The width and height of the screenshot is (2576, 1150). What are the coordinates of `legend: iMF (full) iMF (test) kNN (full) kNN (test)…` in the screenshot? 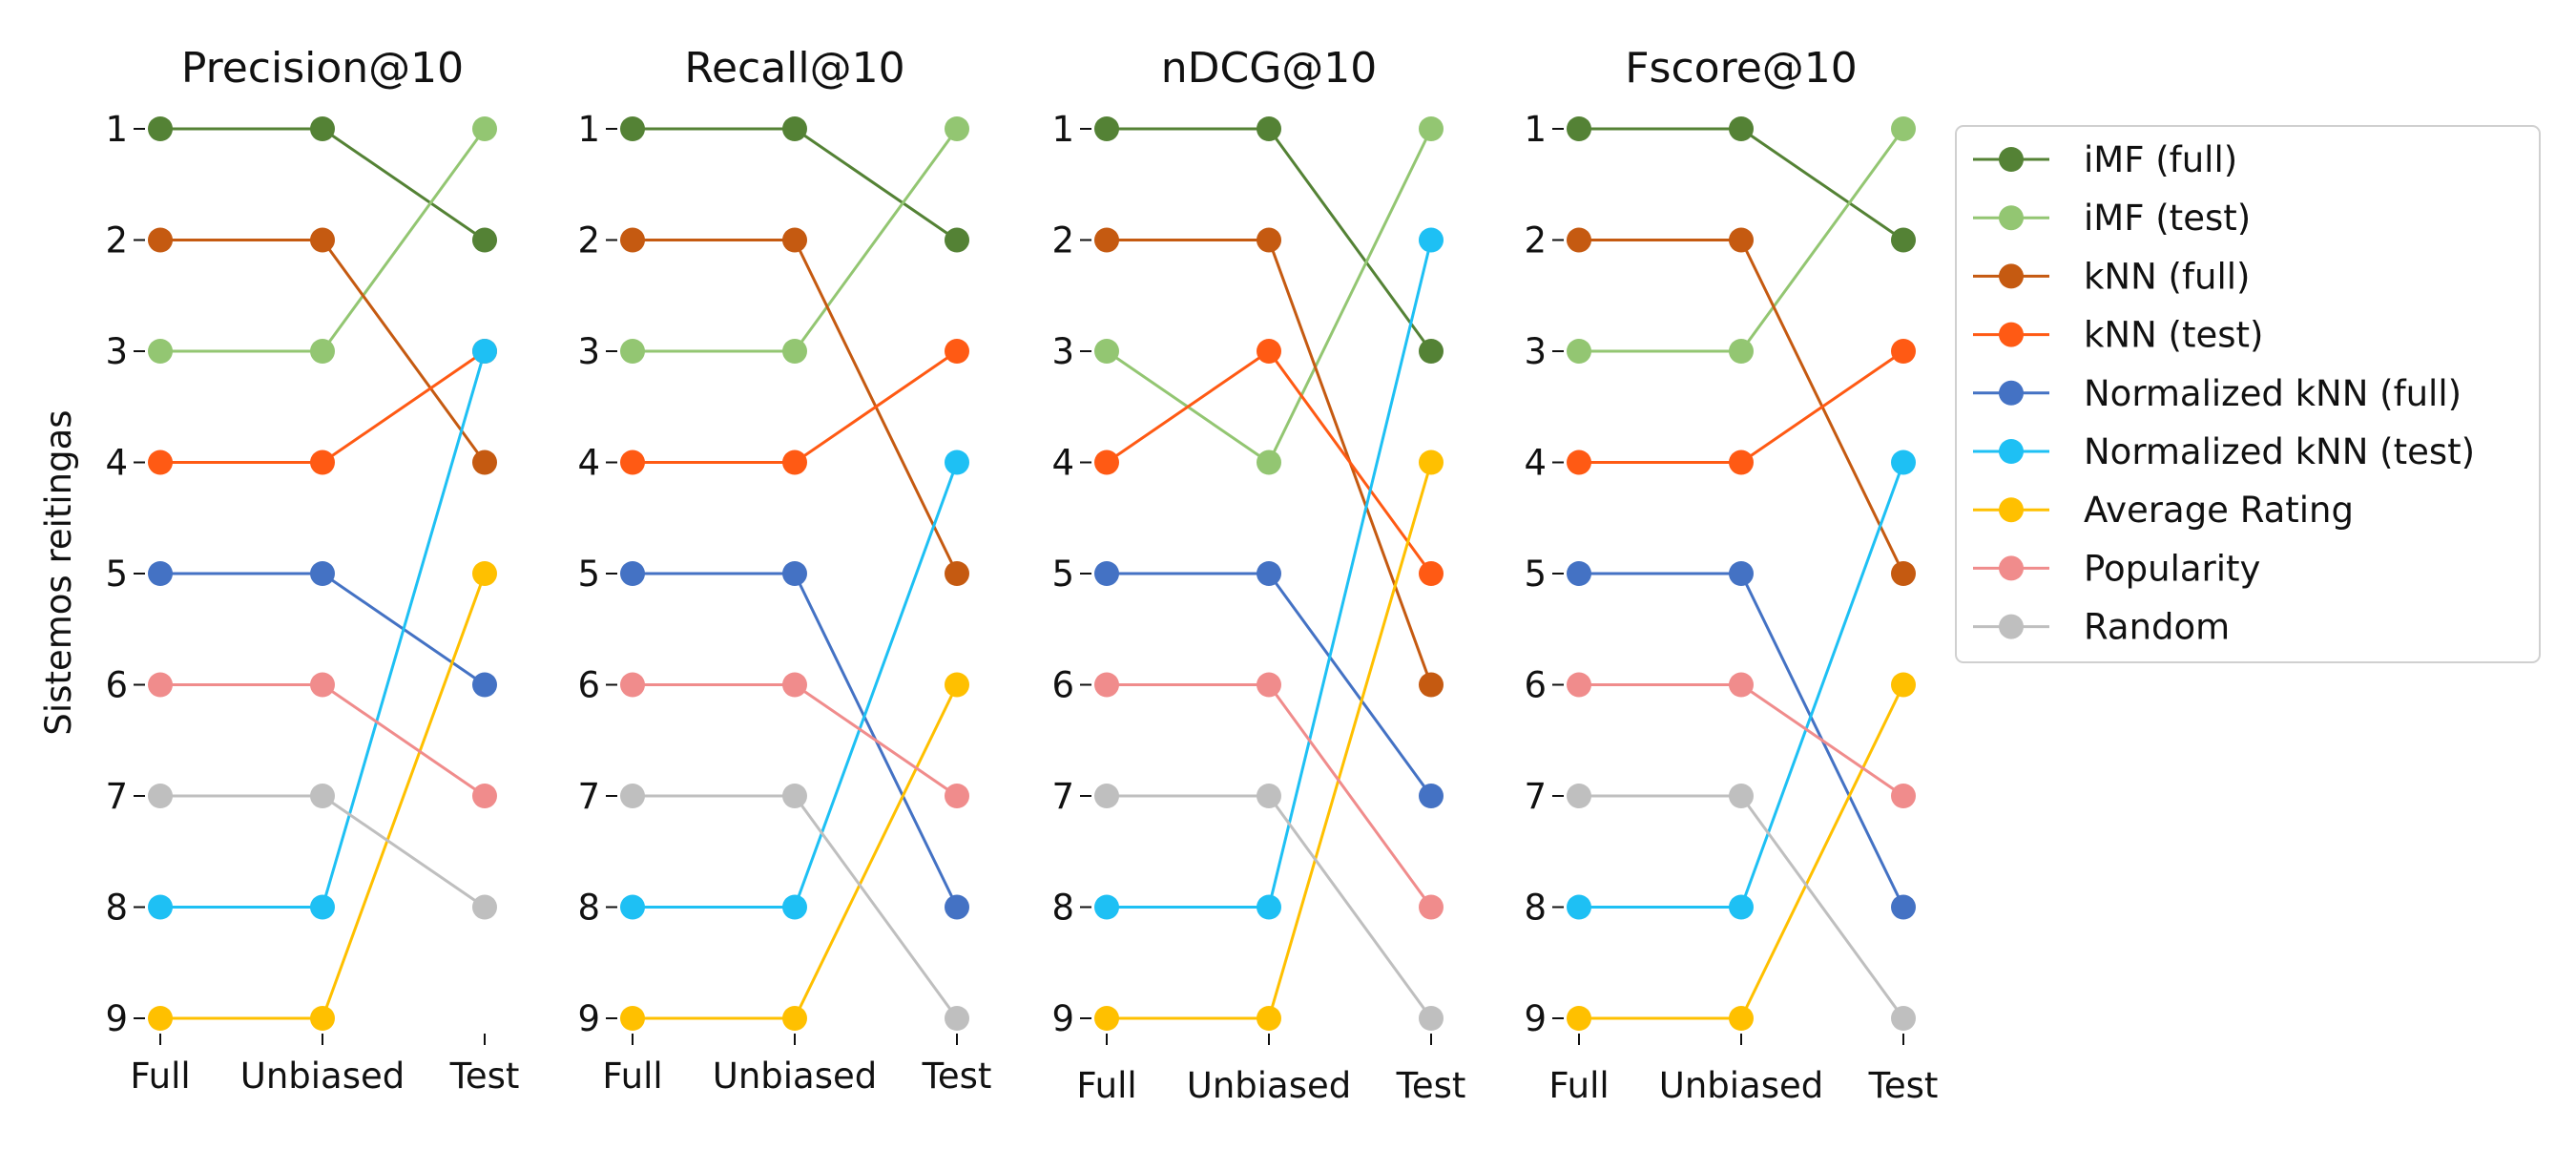 It's located at (2248, 394).